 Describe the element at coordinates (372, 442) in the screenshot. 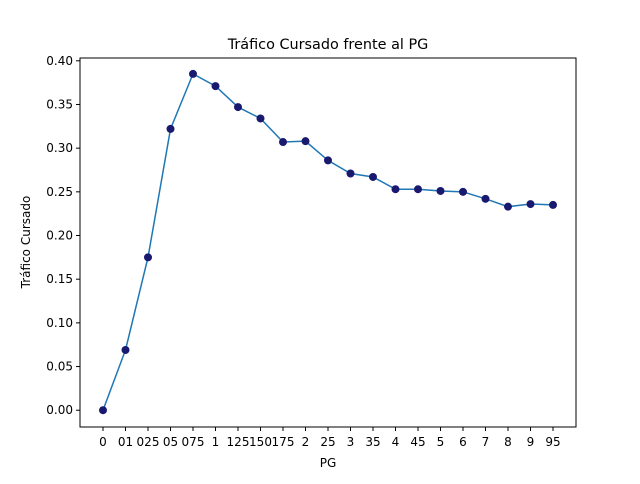

I see `x-tick-label: 35` at that location.